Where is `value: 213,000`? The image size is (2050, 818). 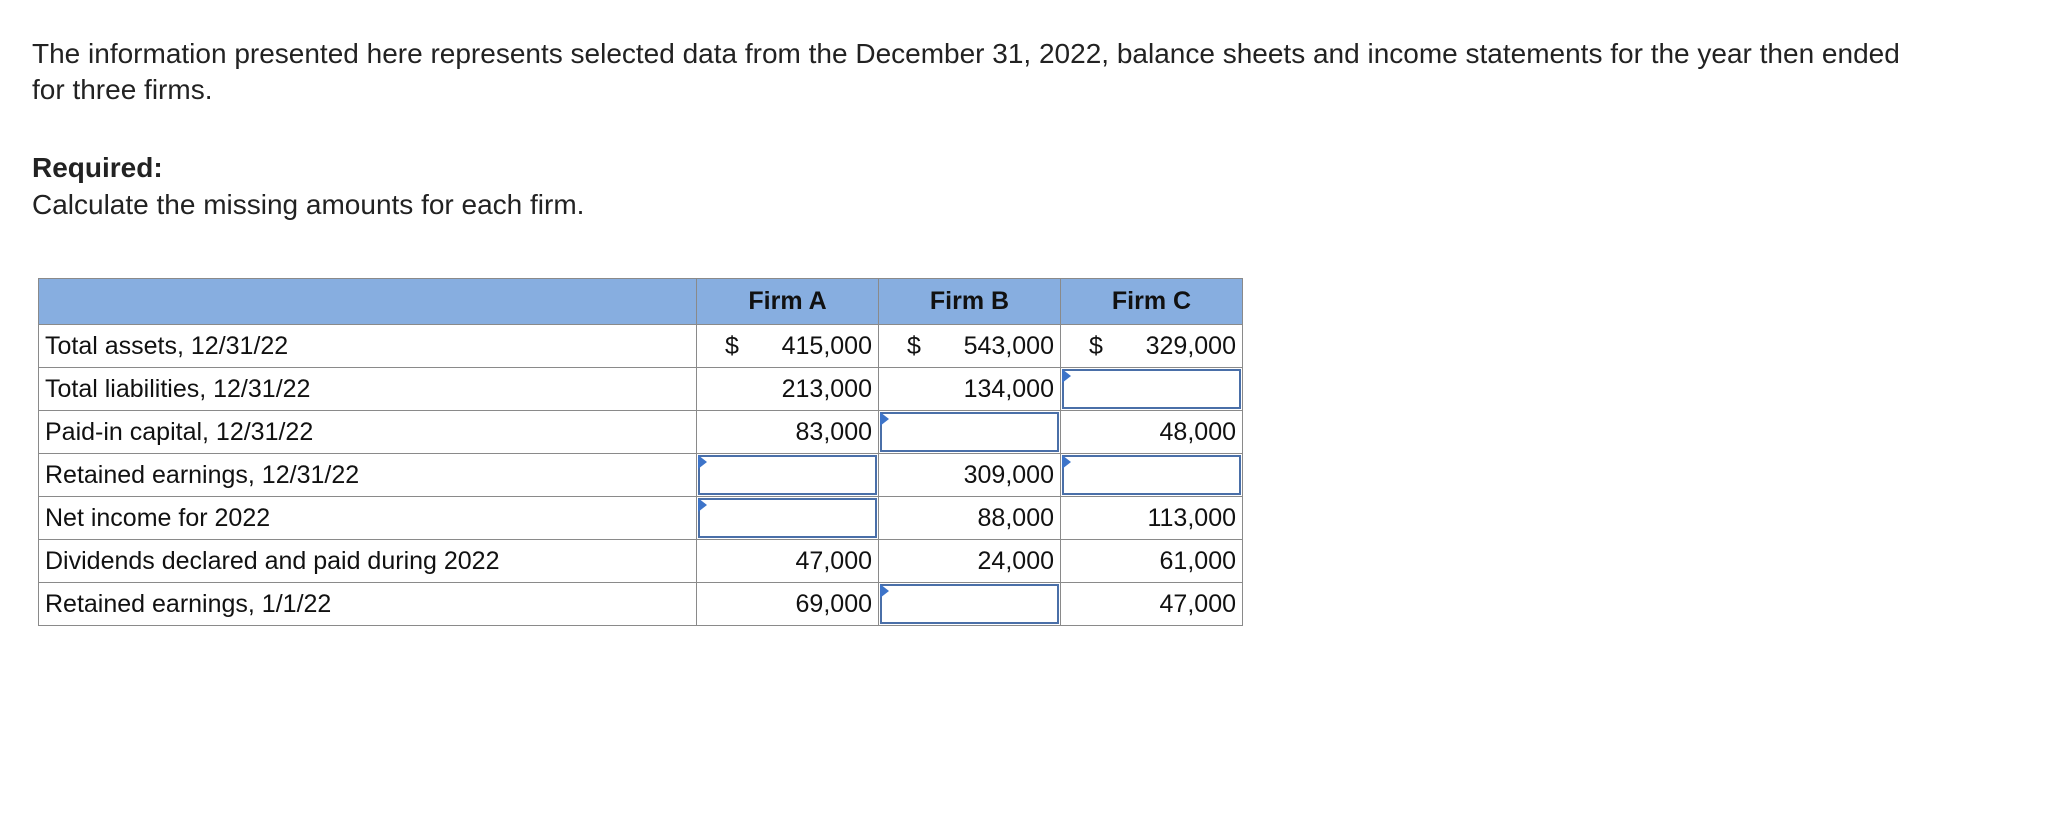
value: 213,000 is located at coordinates (826, 388).